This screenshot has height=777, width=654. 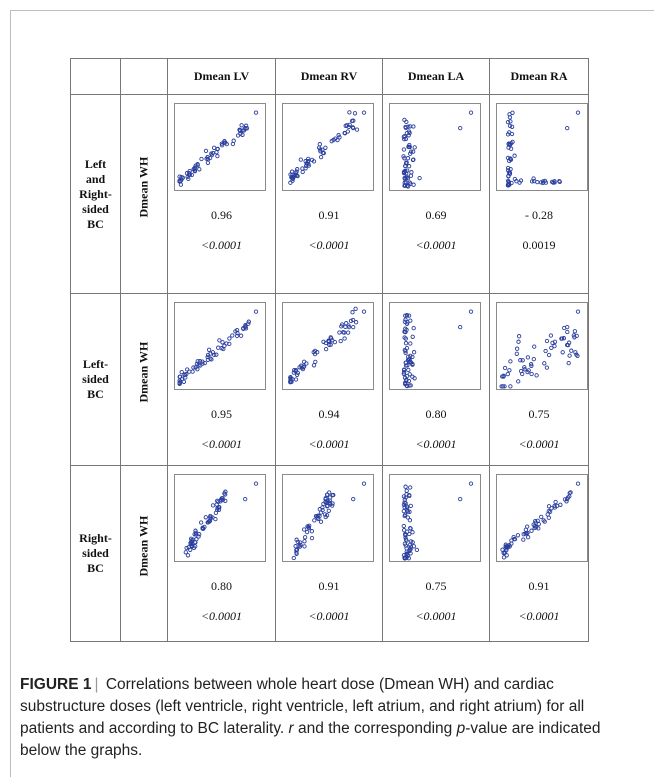 I want to click on r-value: 0.96, so click(x=221, y=215).